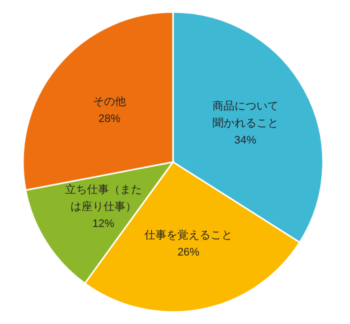 Image resolution: width=350 pixels, height=324 pixels. Describe the element at coordinates (109, 118) in the screenshot. I see `data-label: 28%` at that location.